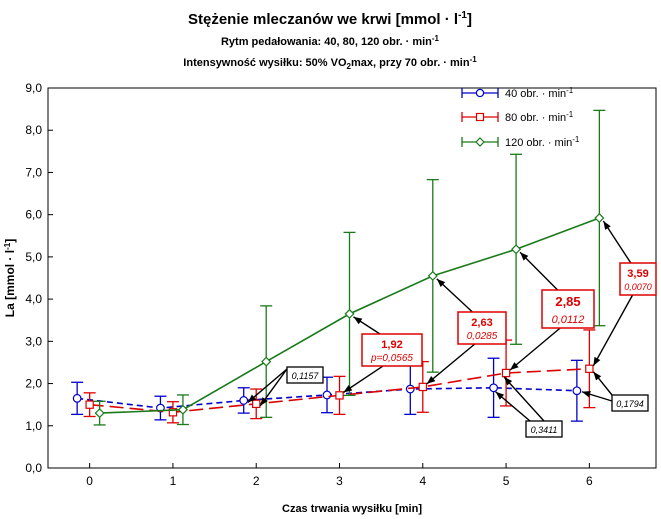  I want to click on svg-text: 120 obr. · min-1, so click(542, 142).